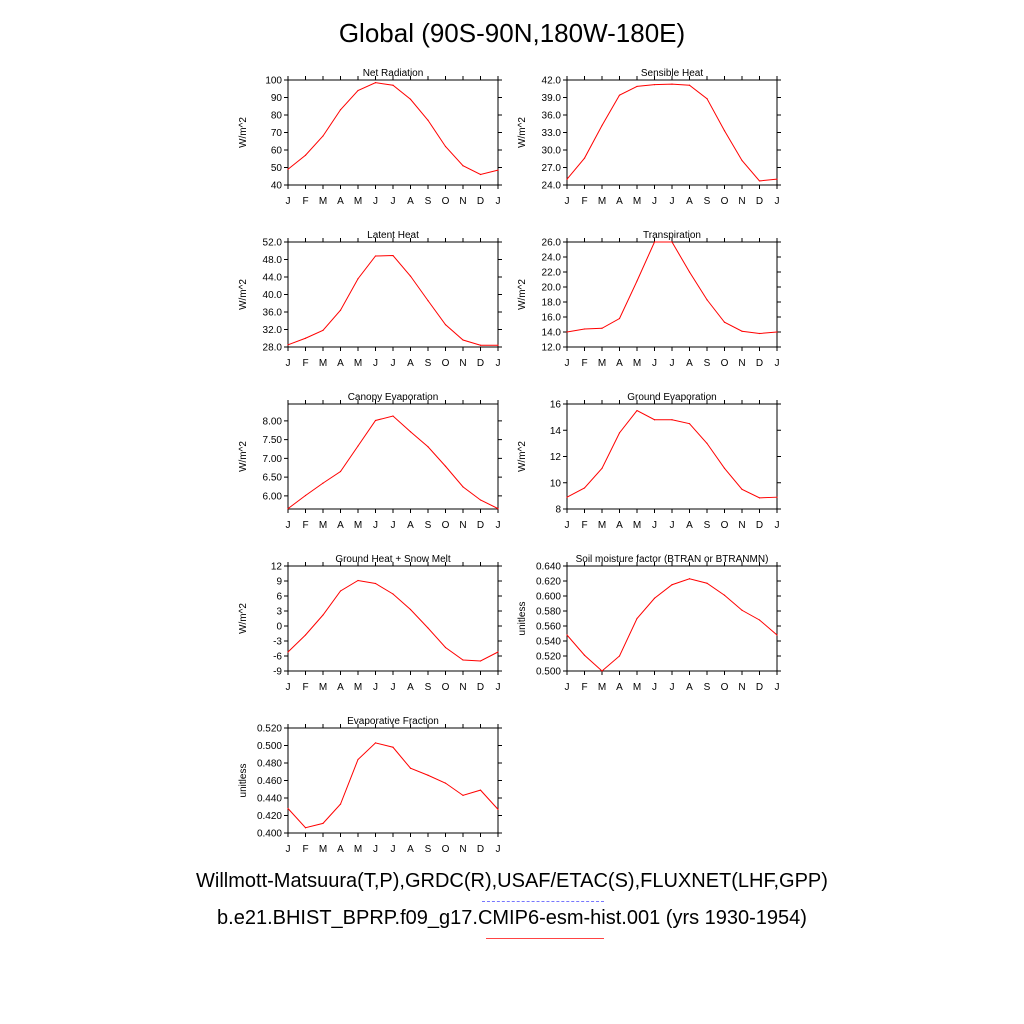 Image resolution: width=1024 pixels, height=1024 pixels. Describe the element at coordinates (548, 627) in the screenshot. I see `y-tick-label: 0.560` at that location.